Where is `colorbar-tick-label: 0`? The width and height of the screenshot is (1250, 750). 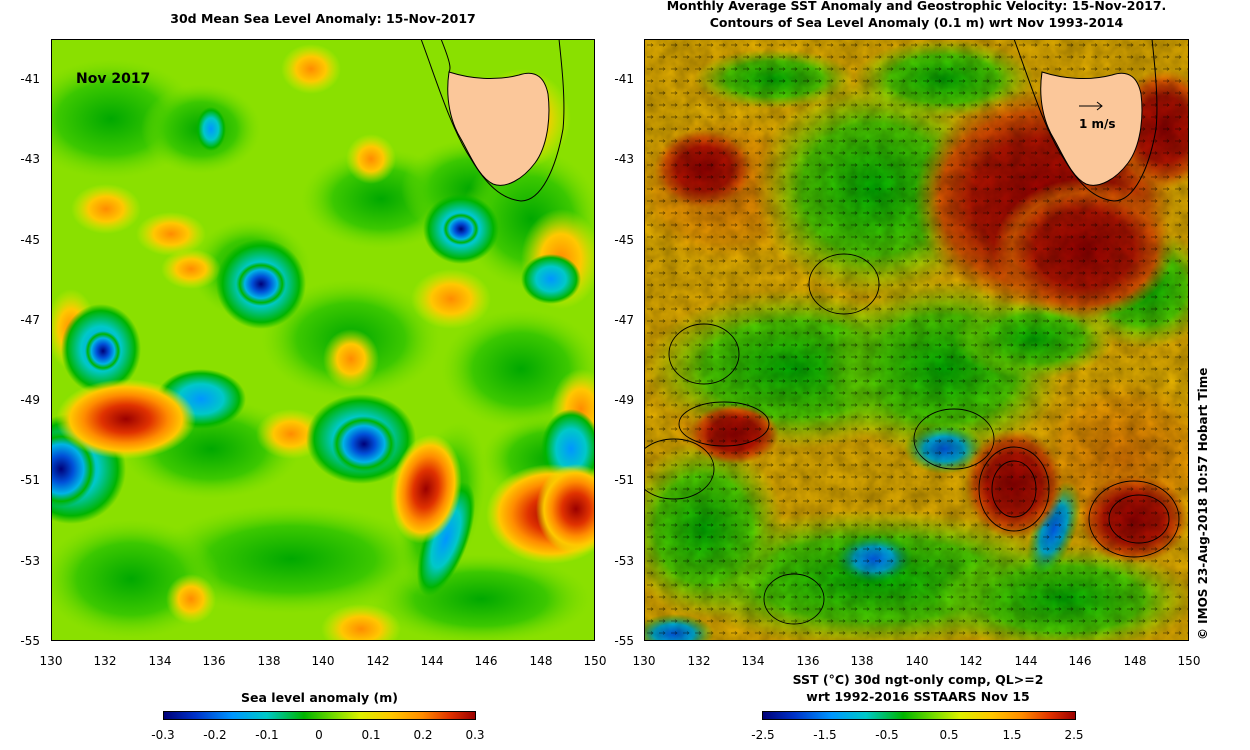 colorbar-tick-label: 0 is located at coordinates (319, 735).